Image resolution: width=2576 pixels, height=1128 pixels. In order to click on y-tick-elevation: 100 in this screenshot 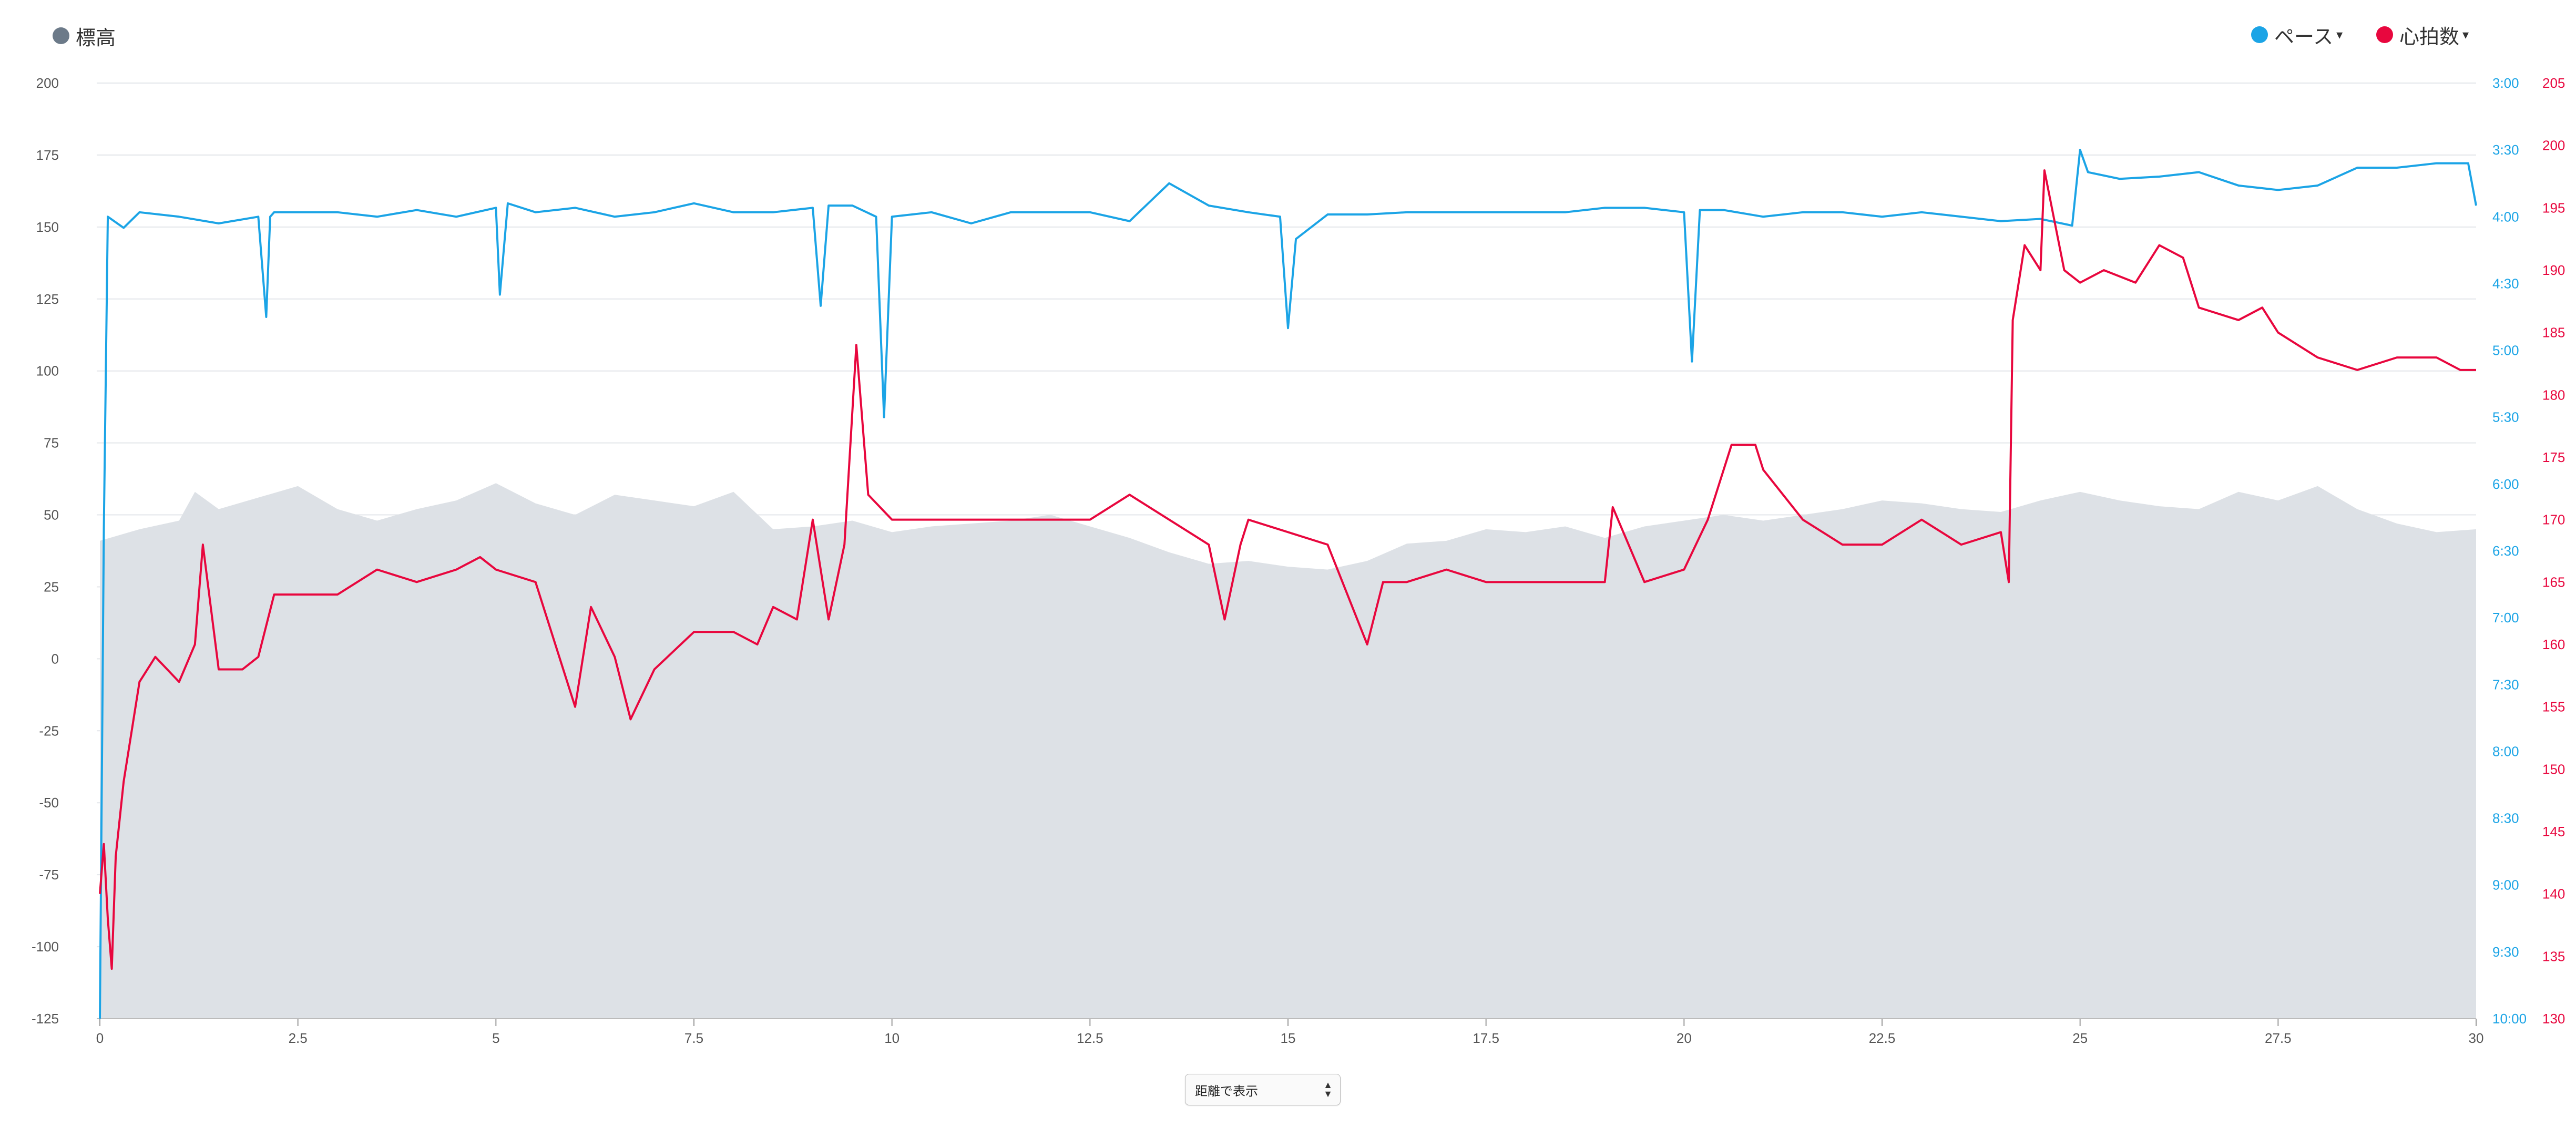, I will do `click(47, 371)`.